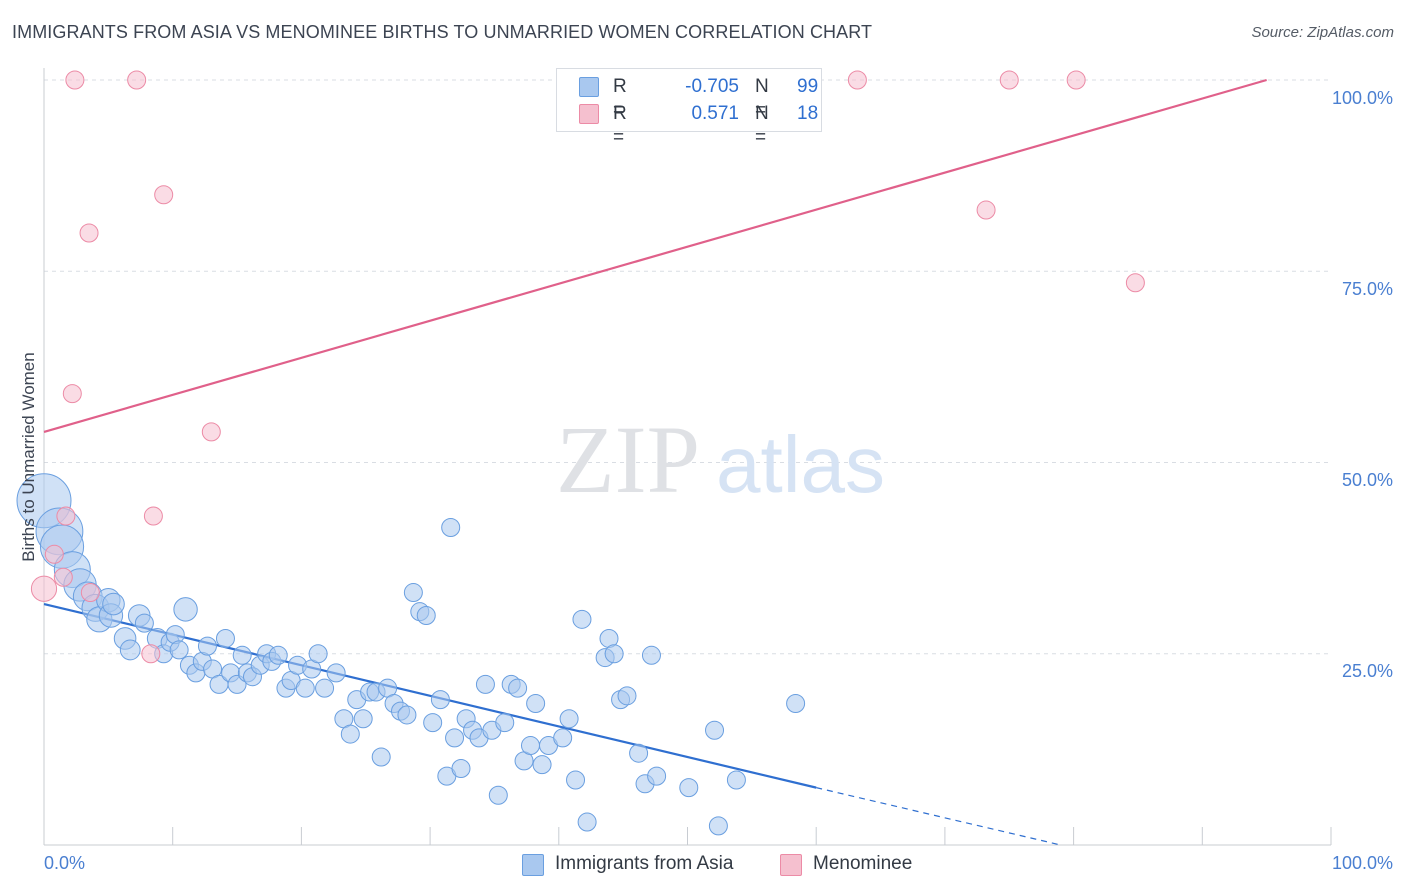 This screenshot has height=892, width=1406. What do you see at coordinates (1322, 32) in the screenshot?
I see `chart-source: Source: ZipAtlas.com` at bounding box center [1322, 32].